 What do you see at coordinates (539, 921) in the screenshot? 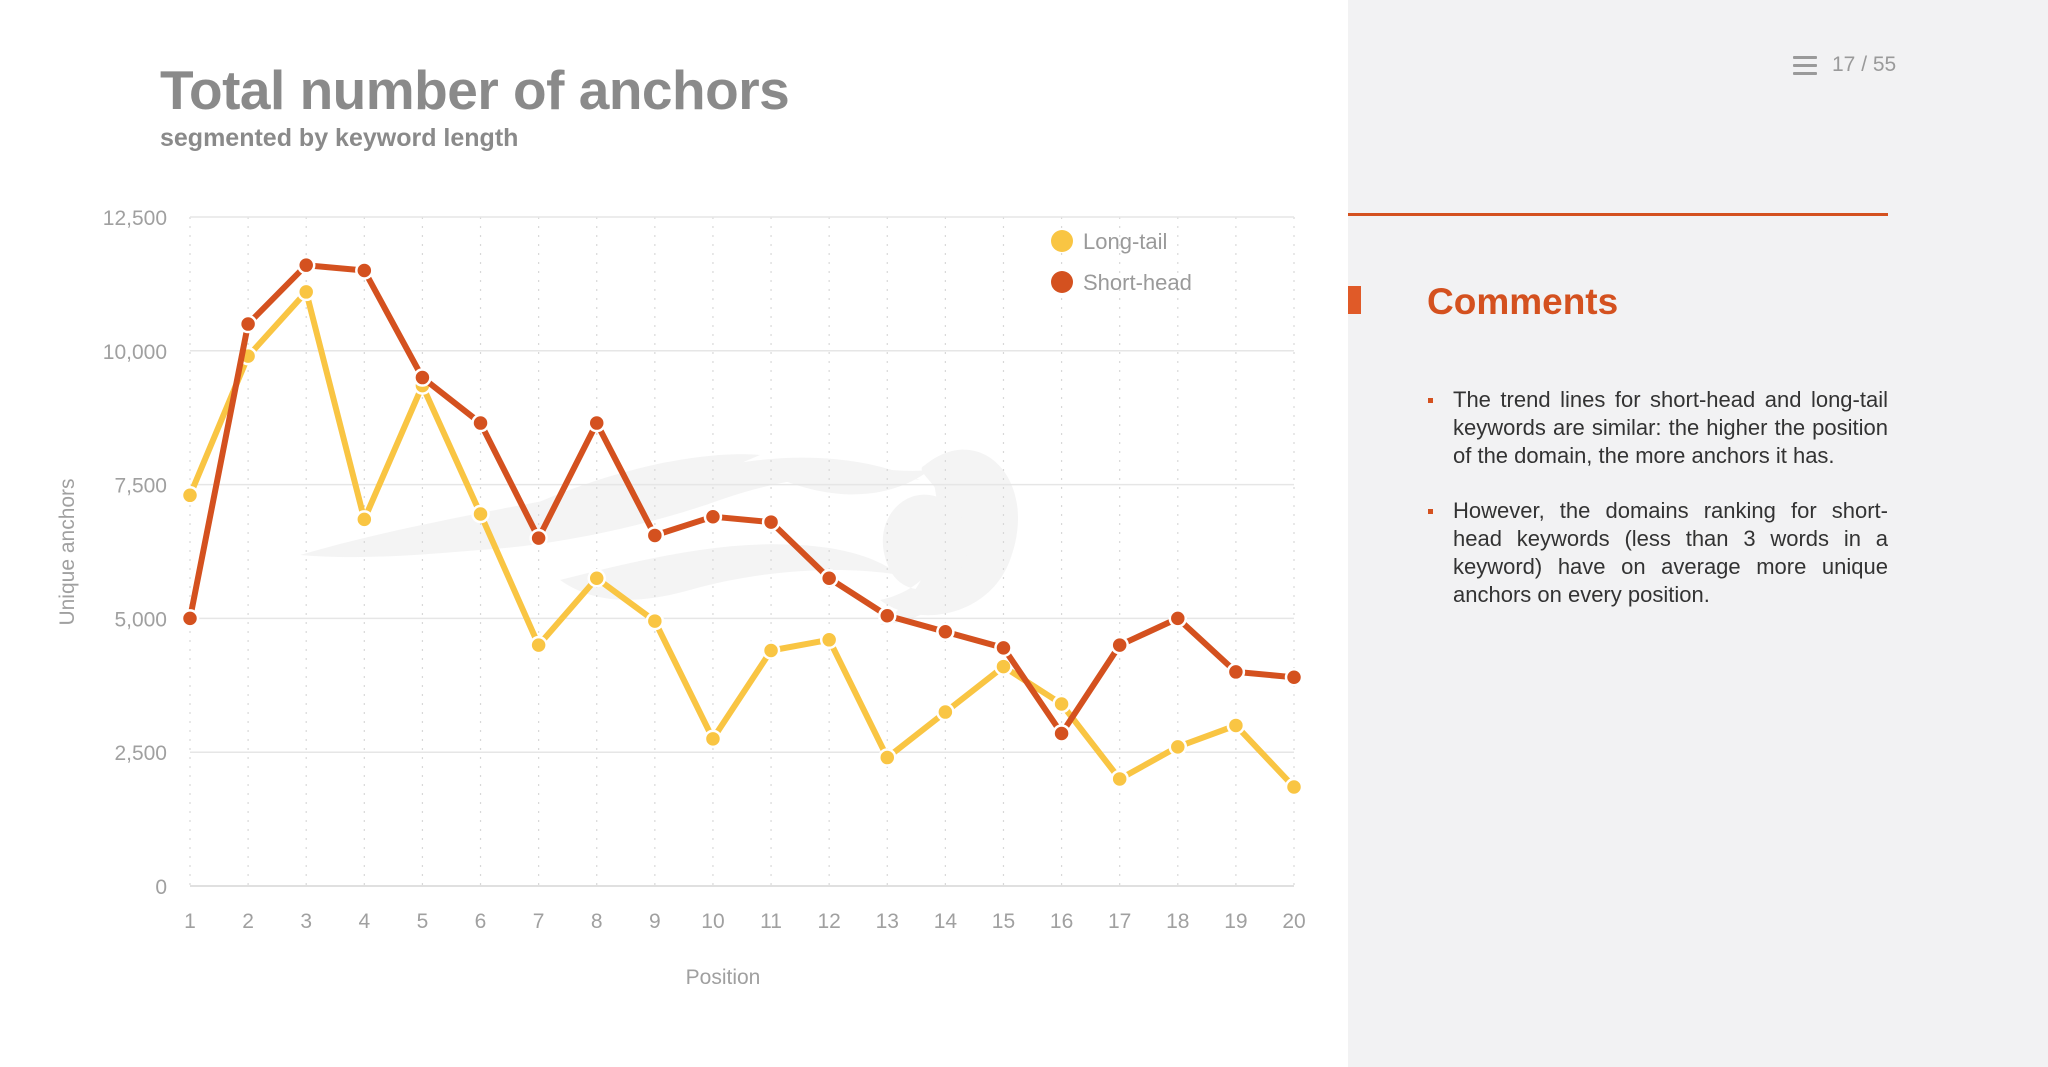
I see `x-tick-label: 7` at bounding box center [539, 921].